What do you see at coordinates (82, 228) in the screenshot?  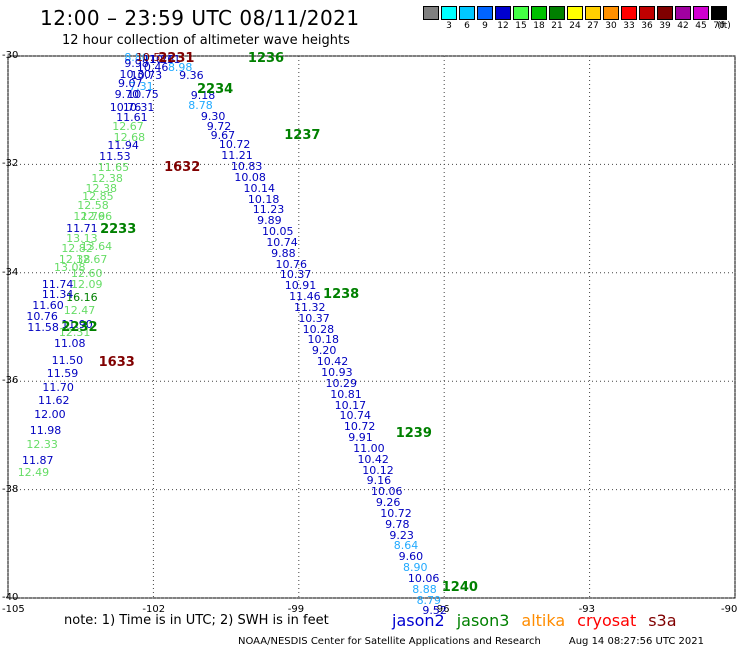 I see `wave-height-value: 11.71` at bounding box center [82, 228].